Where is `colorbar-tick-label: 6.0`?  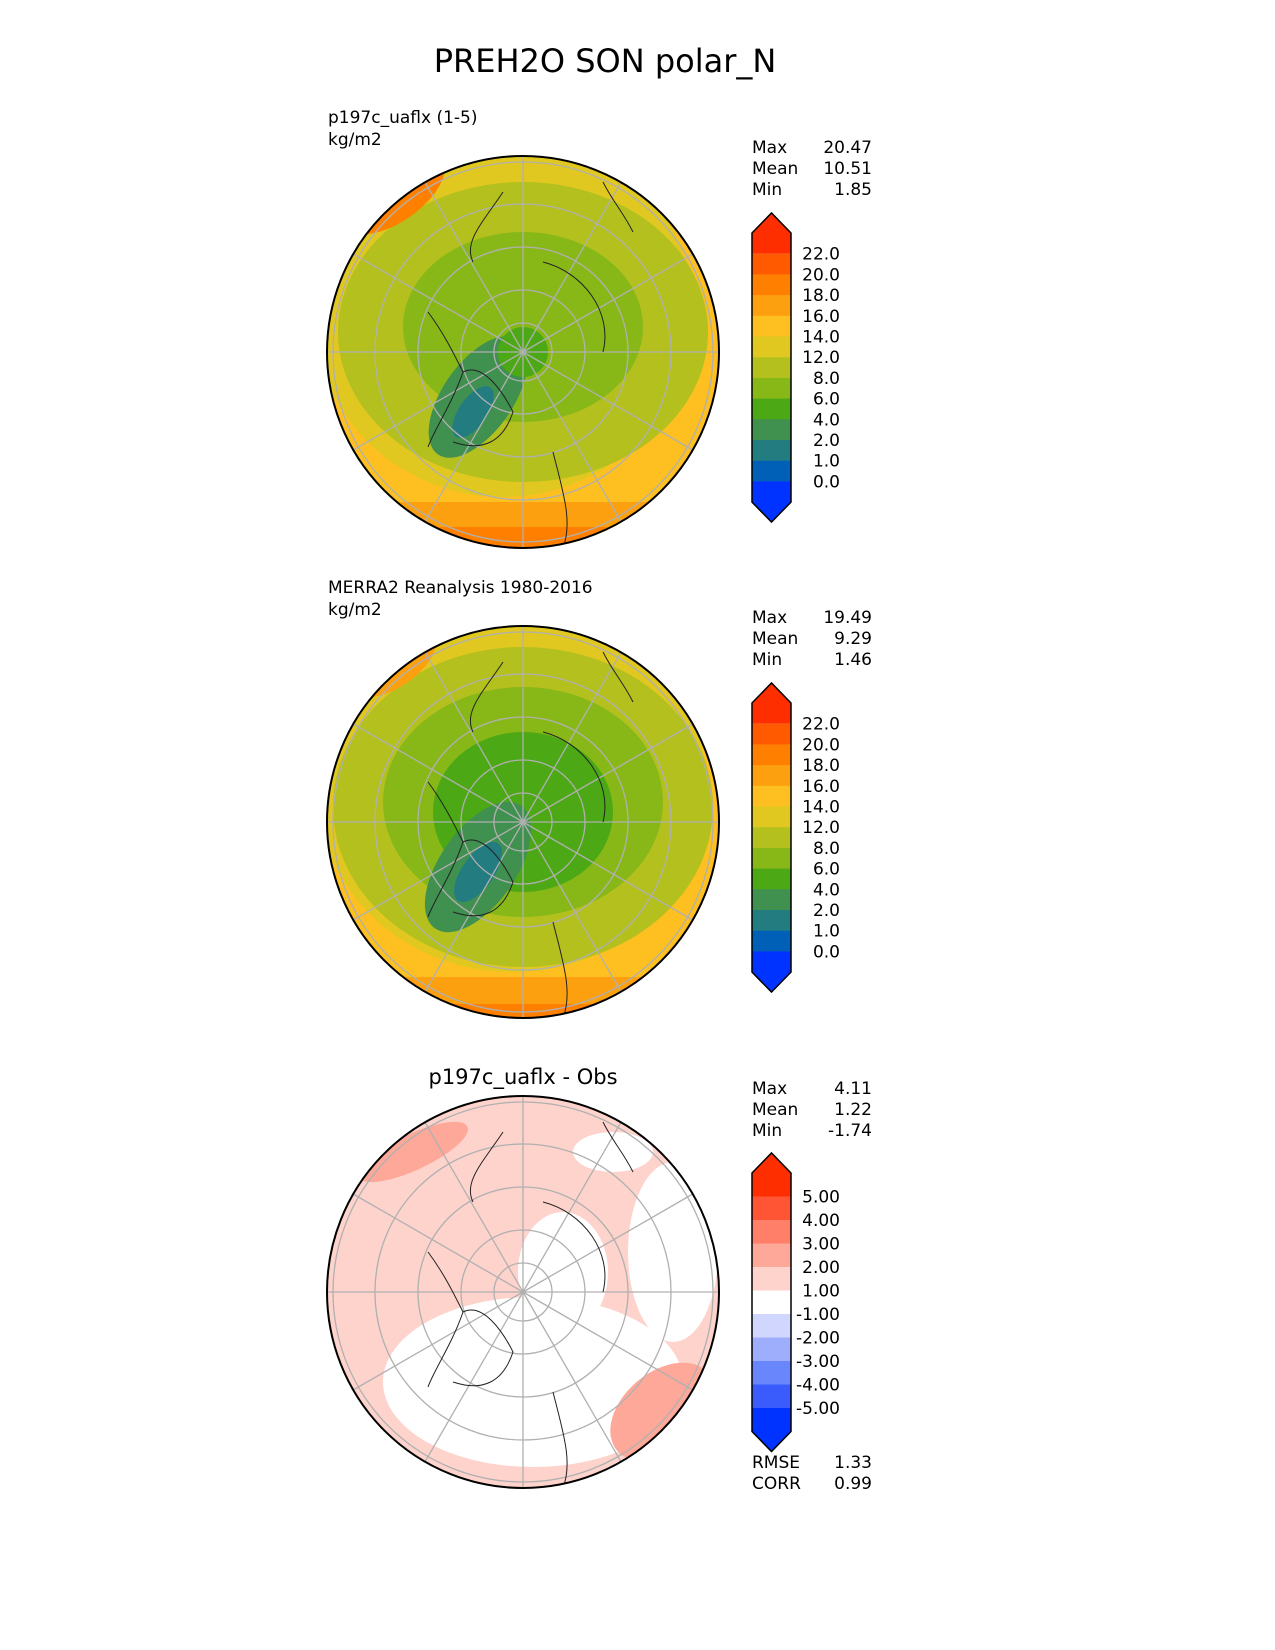 colorbar-tick-label: 6.0 is located at coordinates (826, 870).